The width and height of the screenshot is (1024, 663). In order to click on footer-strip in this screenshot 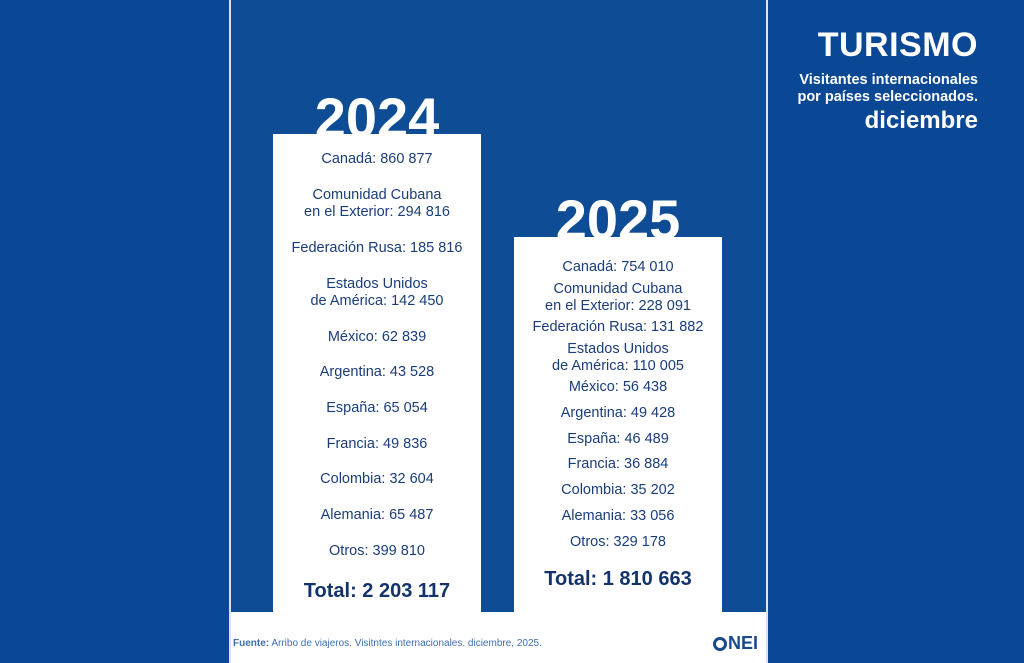, I will do `click(498, 637)`.